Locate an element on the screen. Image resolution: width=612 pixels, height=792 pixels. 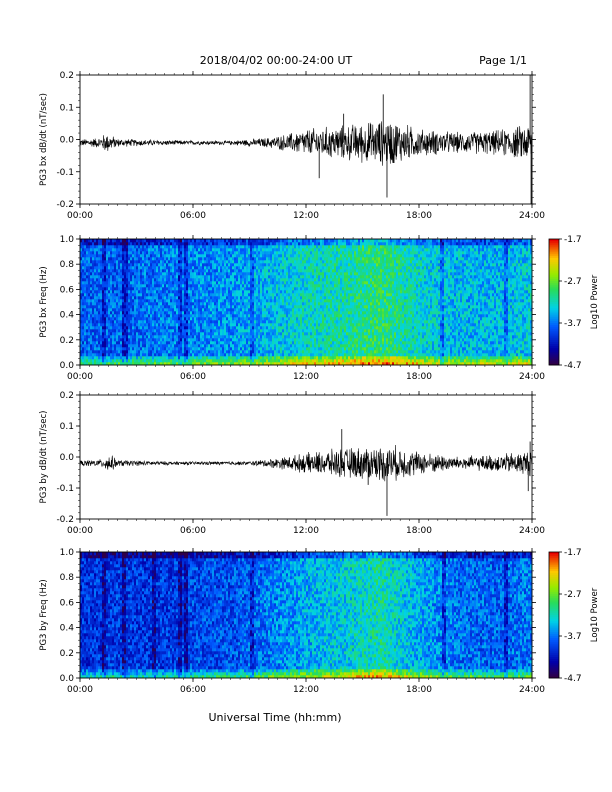
page-indicator: Page 1/1 is located at coordinates (503, 60).